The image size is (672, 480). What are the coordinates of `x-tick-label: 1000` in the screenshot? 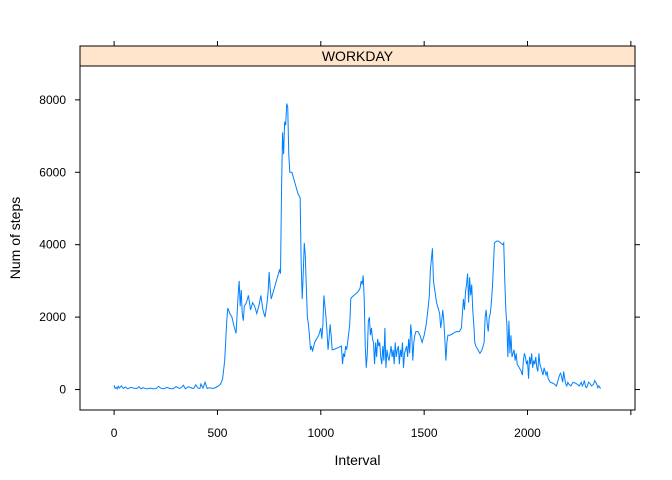 It's located at (320, 433).